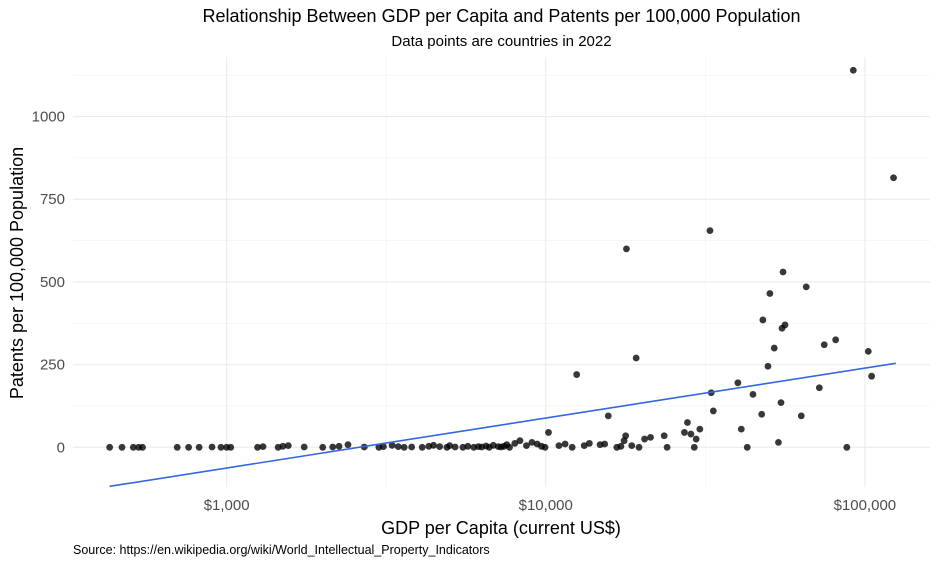  I want to click on y-tick-label: 0, so click(61, 447).